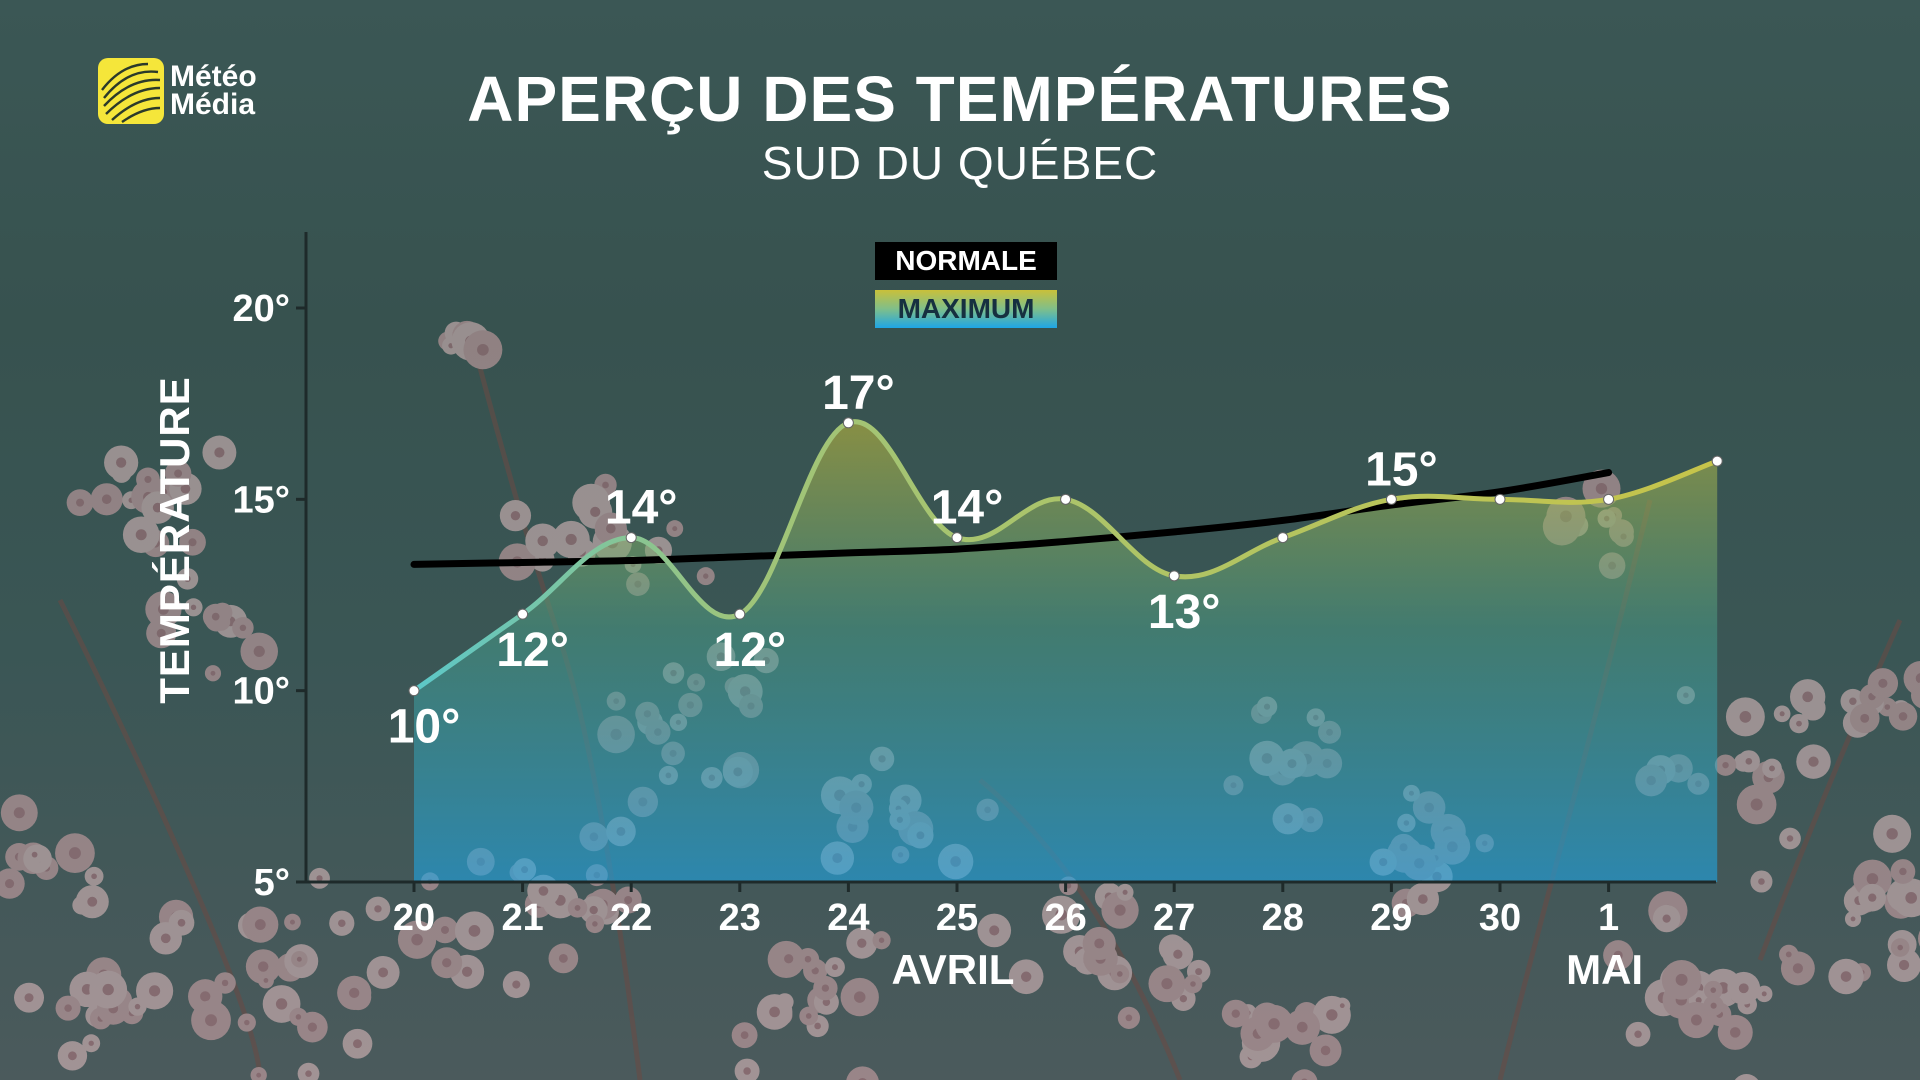 The image size is (1920, 1080). Describe the element at coordinates (414, 918) in the screenshot. I see `x-tick-label-0: 20` at that location.